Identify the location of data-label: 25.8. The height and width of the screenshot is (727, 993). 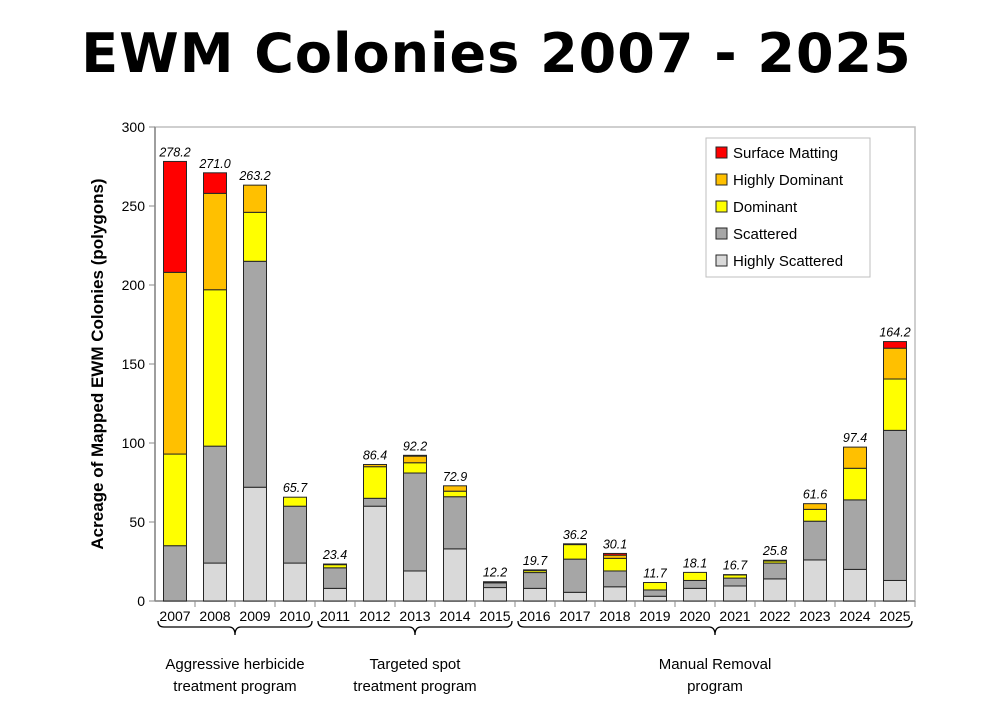
(774, 551).